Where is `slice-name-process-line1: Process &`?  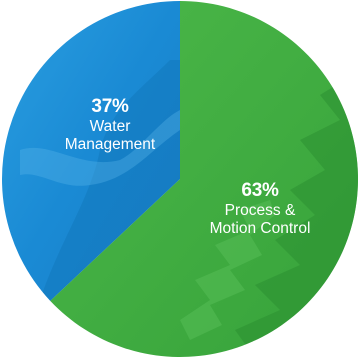 slice-name-process-line1: Process & is located at coordinates (260, 210).